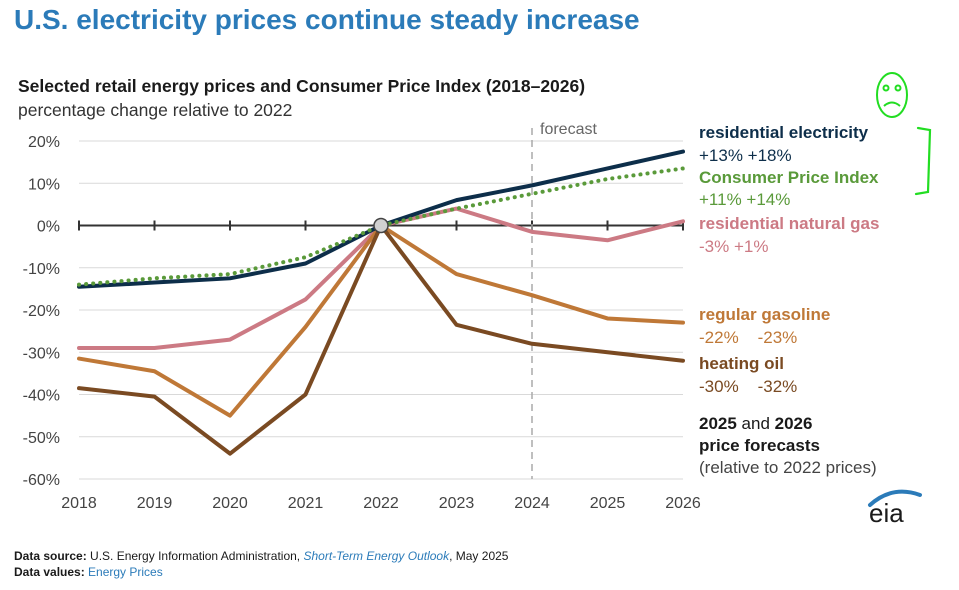  Describe the element at coordinates (457, 503) in the screenshot. I see `x-tick-label: 2023` at that location.